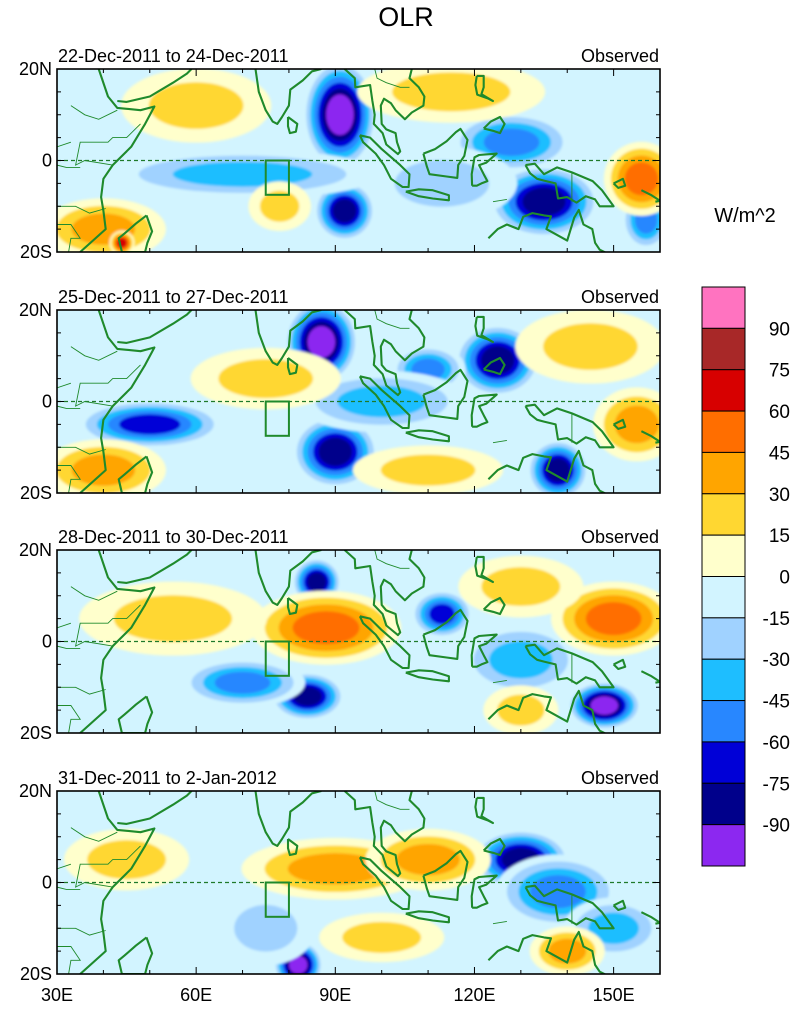 The image size is (791, 1013). I want to click on colorbar-label: -75, so click(776, 784).